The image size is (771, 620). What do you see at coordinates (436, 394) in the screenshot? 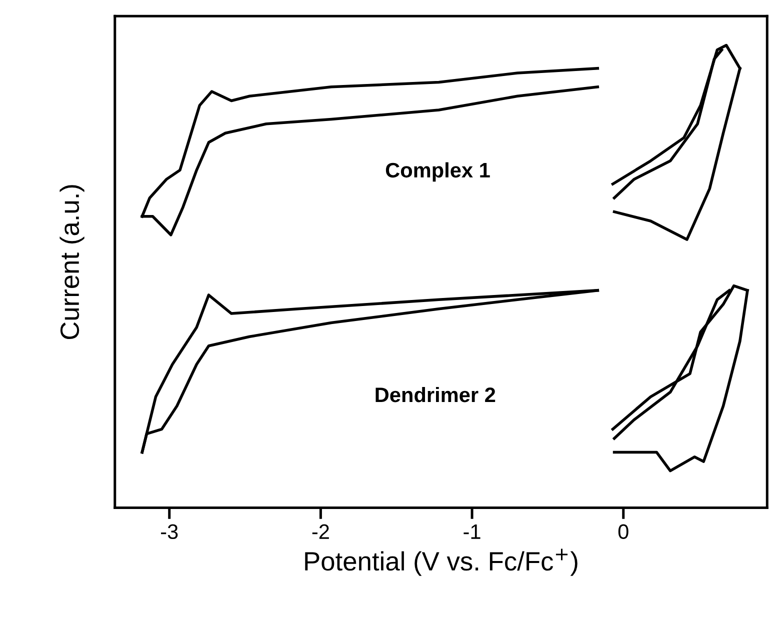
I see `annotation: Dendrimer 2` at bounding box center [436, 394].